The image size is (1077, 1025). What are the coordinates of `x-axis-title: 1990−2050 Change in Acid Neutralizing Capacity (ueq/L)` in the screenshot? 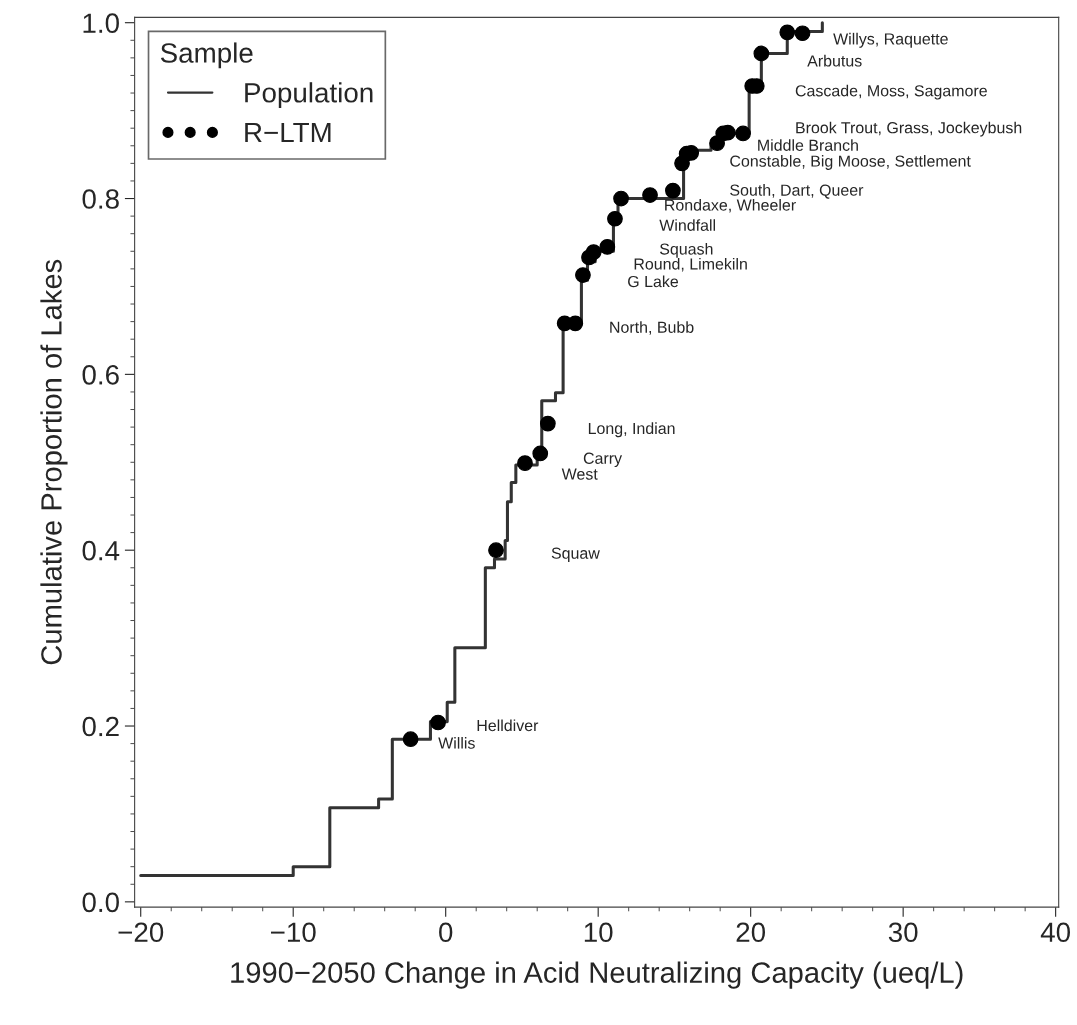 It's located at (597, 975).